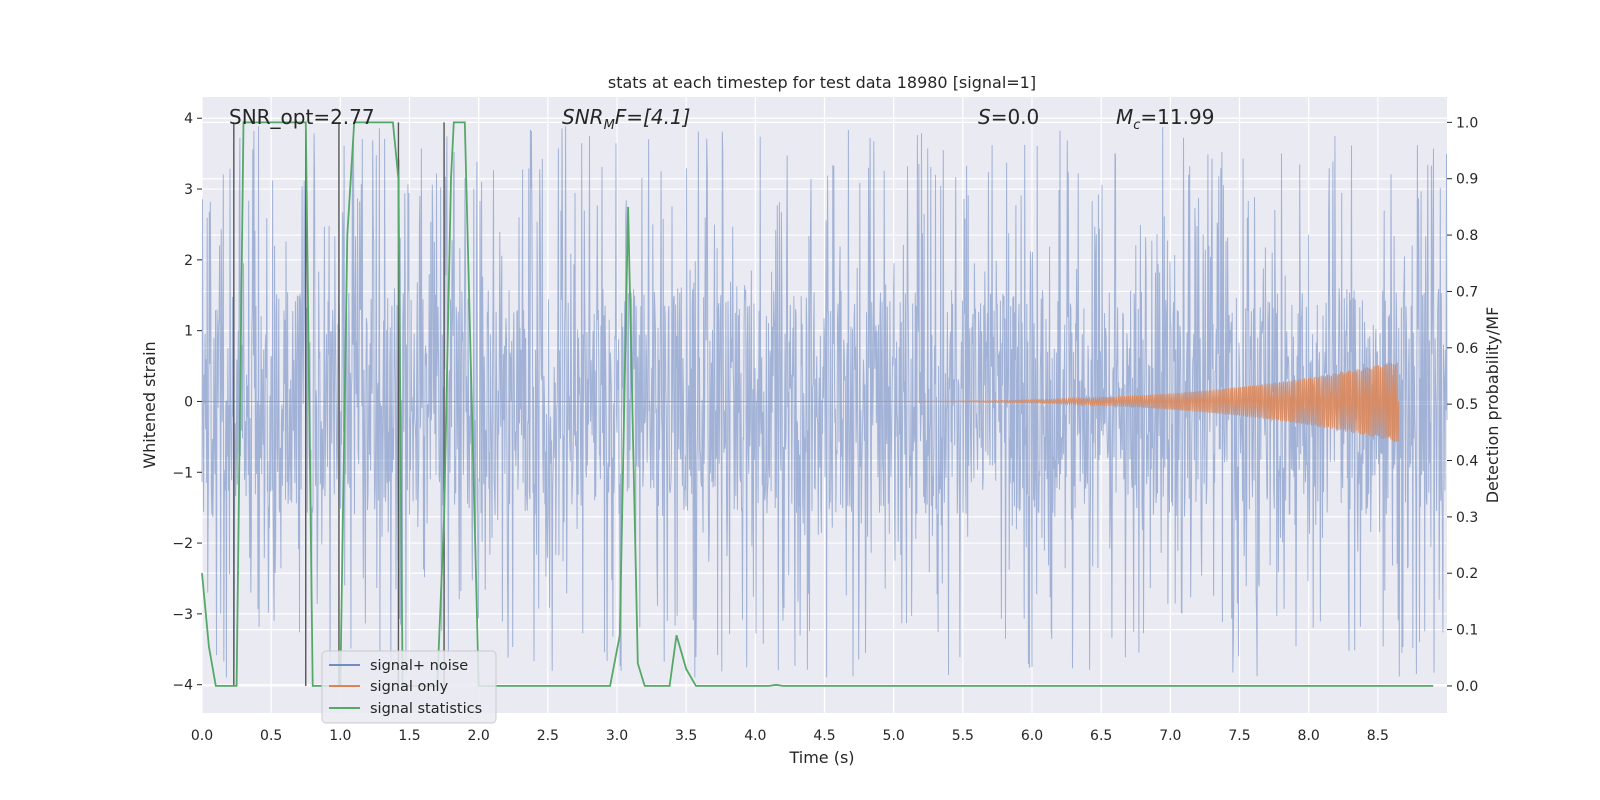 The height and width of the screenshot is (800, 1600). I want to click on y-left-tick-label: −2, so click(182, 544).